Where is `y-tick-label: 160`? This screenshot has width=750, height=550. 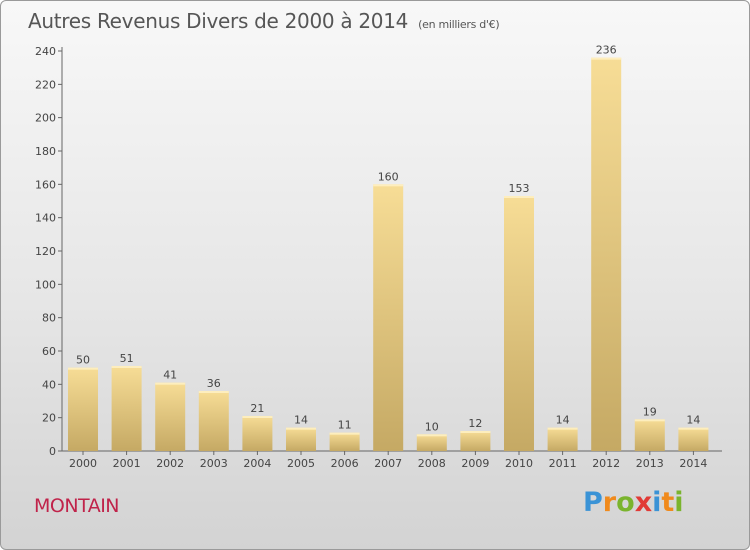
y-tick-label: 160 is located at coordinates (45, 184).